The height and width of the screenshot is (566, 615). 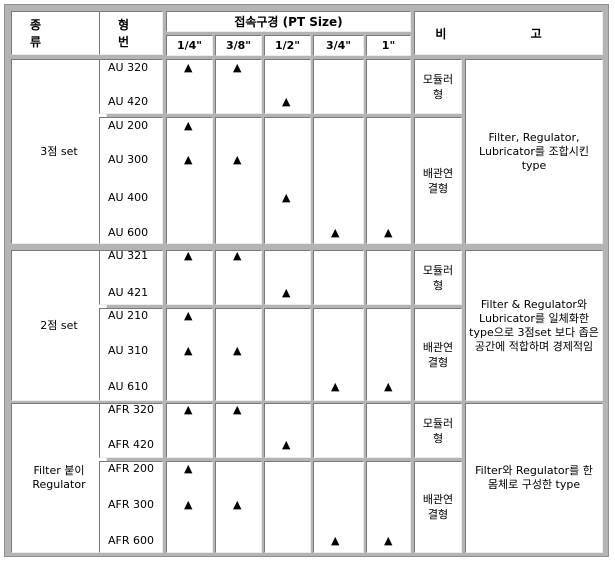 I want to click on group-kind: 2점 set, so click(x=59, y=325).